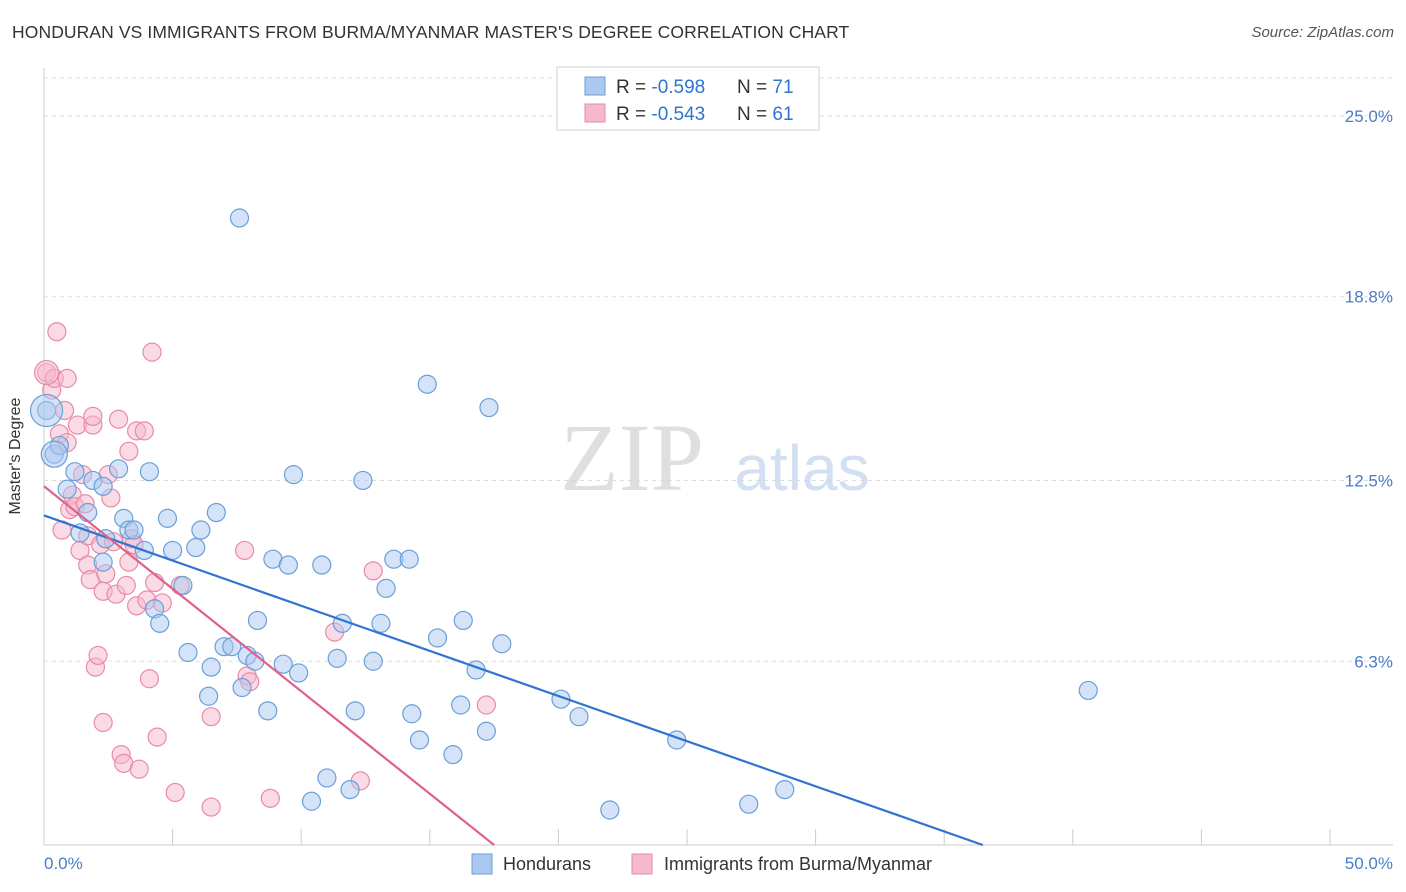  What do you see at coordinates (715, 457) in the screenshot?
I see `watermark: ZIP atlas` at bounding box center [715, 457].